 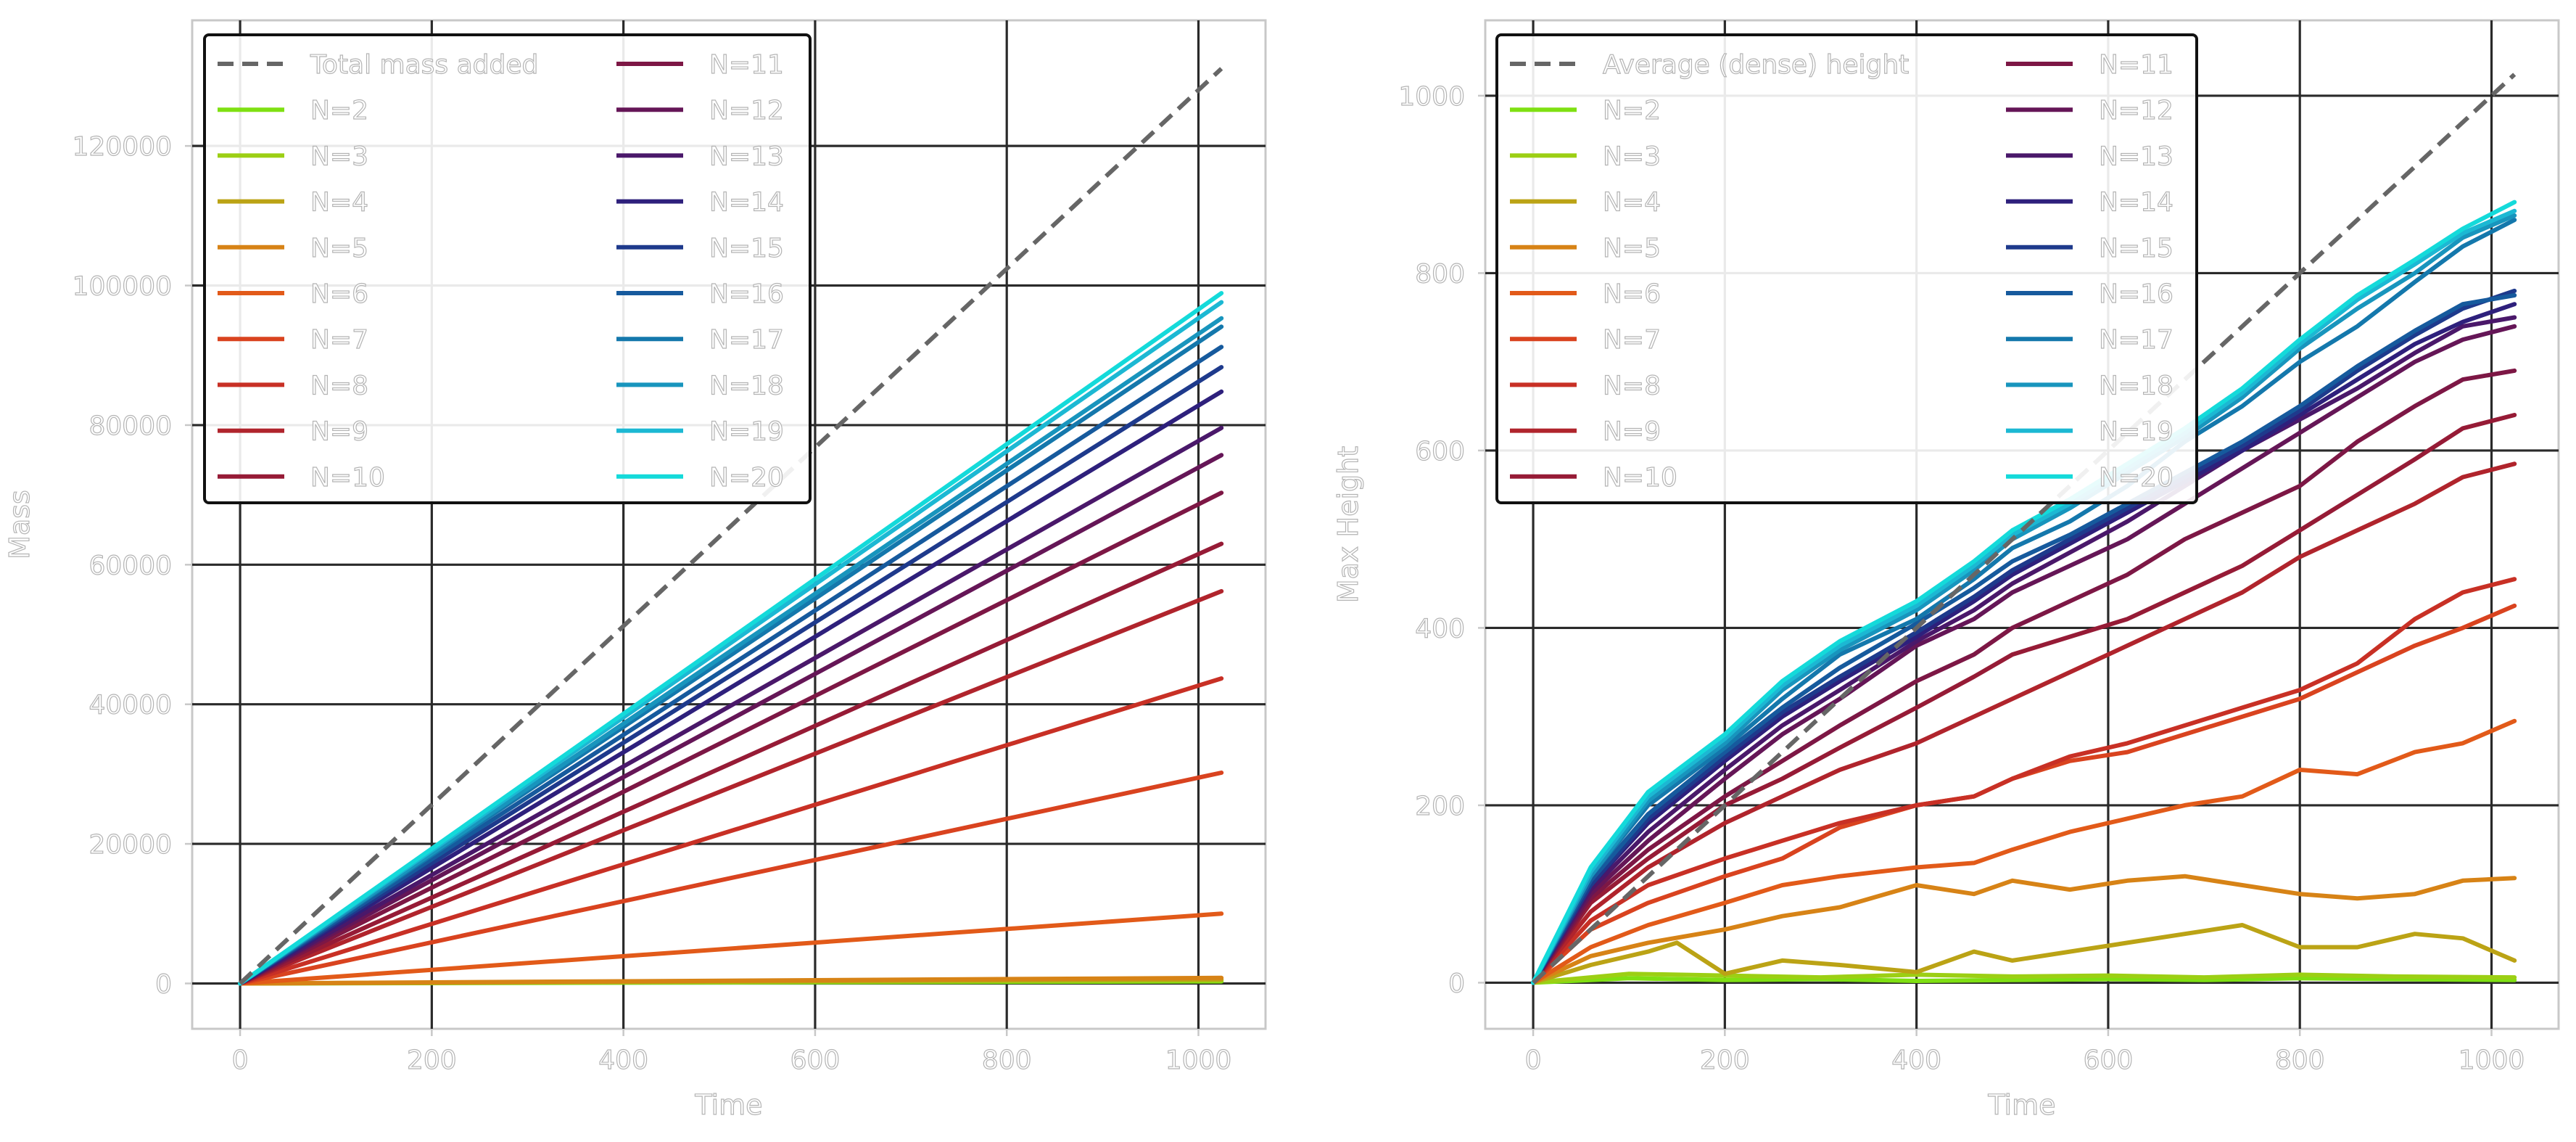 I want to click on y-tick-label: 60000, so click(x=130, y=565).